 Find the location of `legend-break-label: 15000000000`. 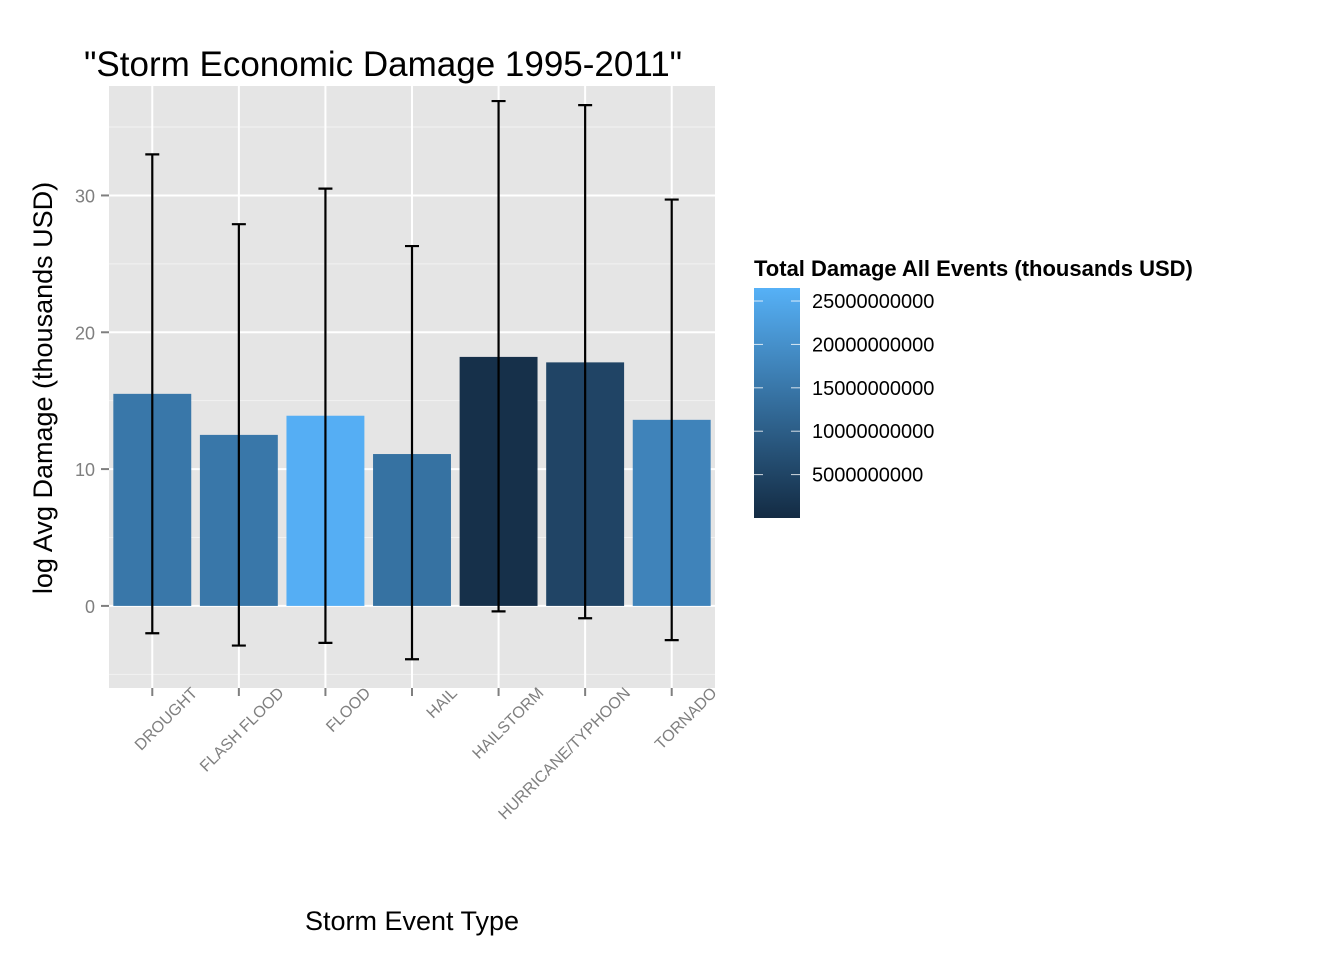

legend-break-label: 15000000000 is located at coordinates (873, 389).